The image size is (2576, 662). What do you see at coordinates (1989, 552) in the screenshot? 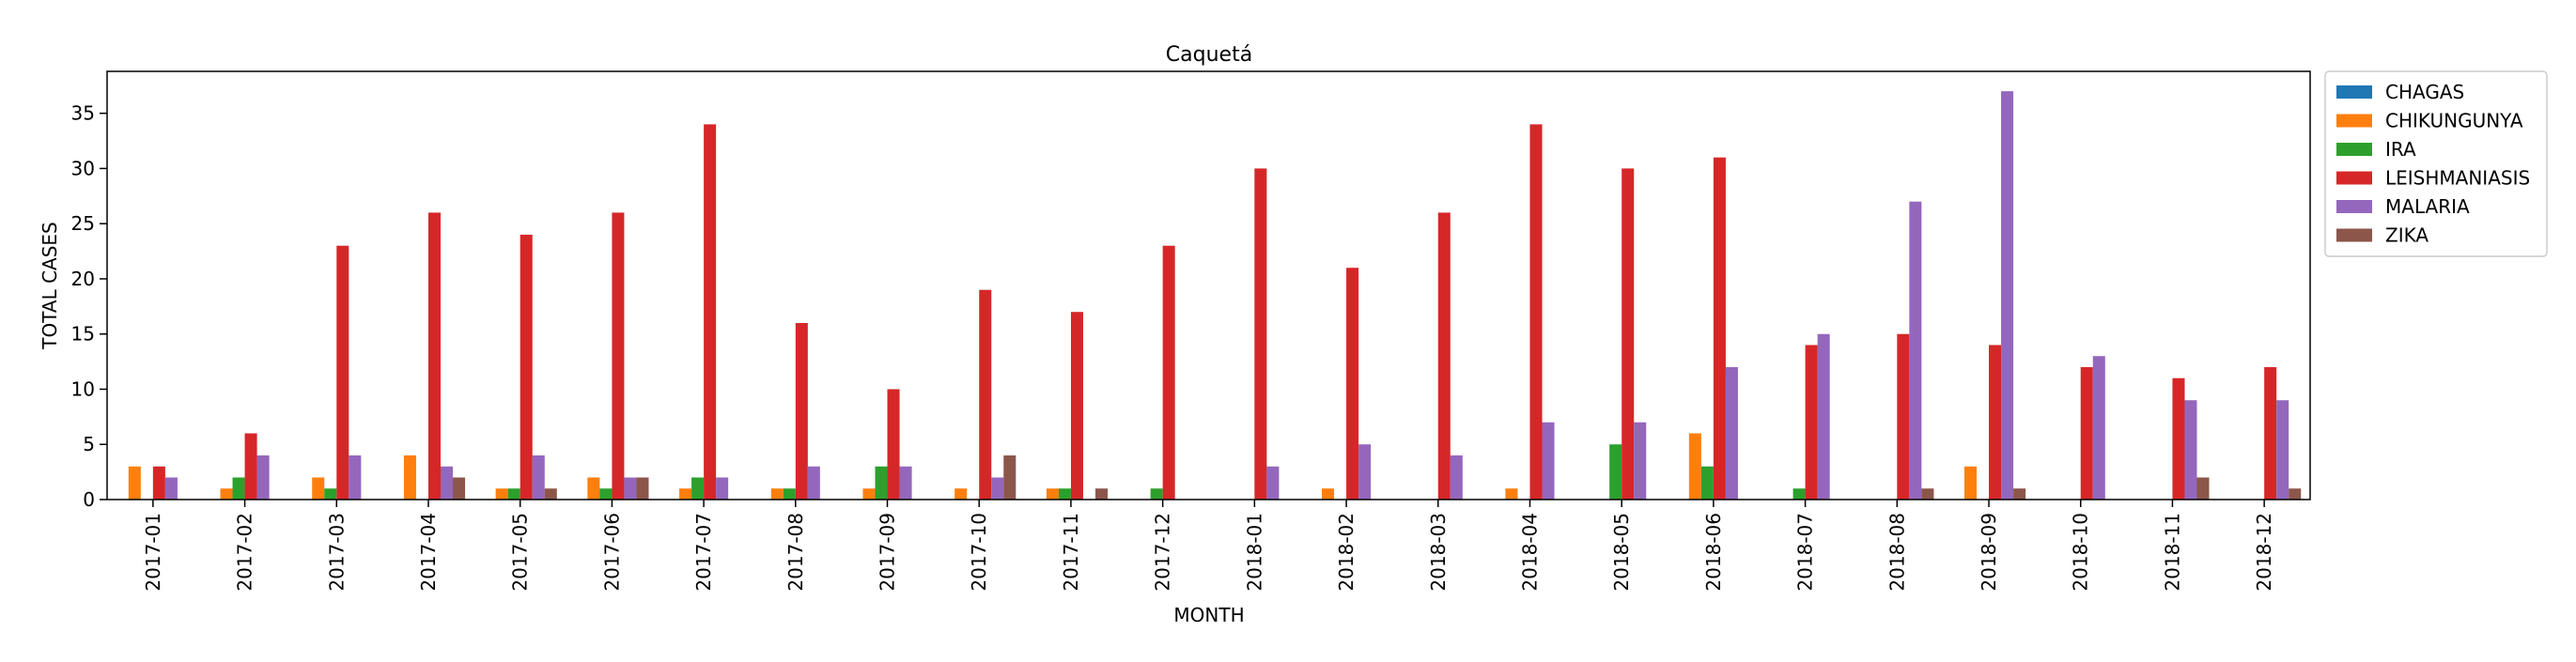
I see `x-tick-label: 2018-09` at bounding box center [1989, 552].